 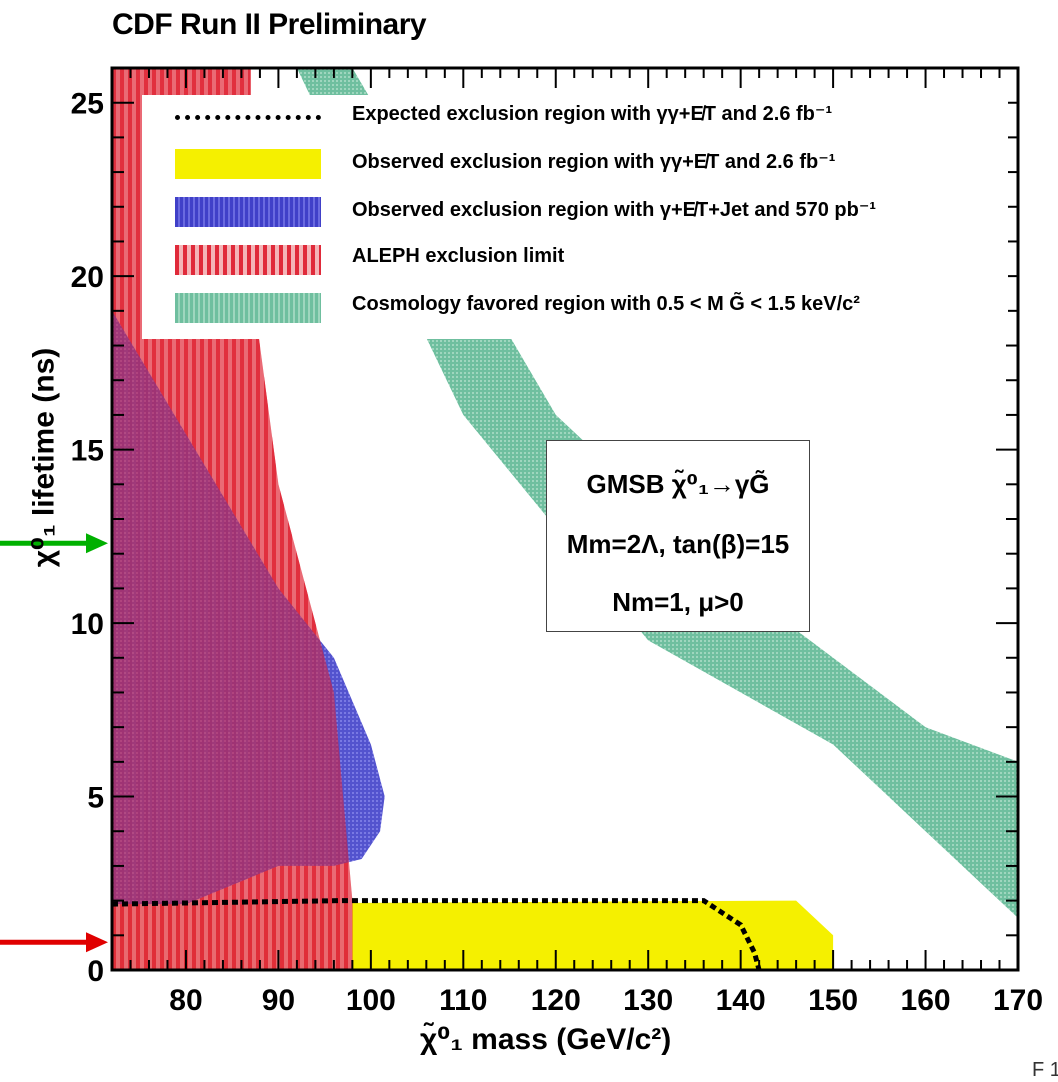 What do you see at coordinates (458, 256) in the screenshot?
I see `legend-label: ALEPH exclusion limit` at bounding box center [458, 256].